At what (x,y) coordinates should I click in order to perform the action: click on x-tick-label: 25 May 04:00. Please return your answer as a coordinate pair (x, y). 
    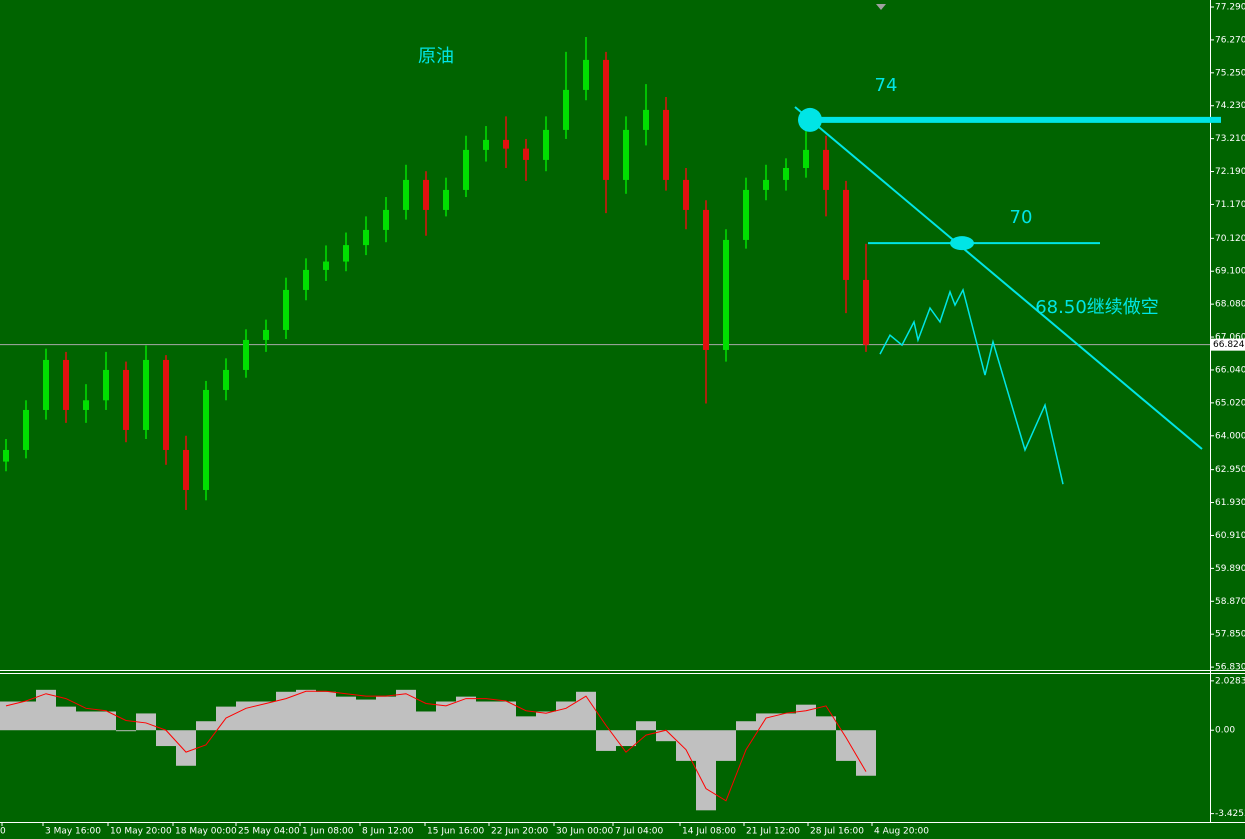
    Looking at the image, I should click on (269, 832).